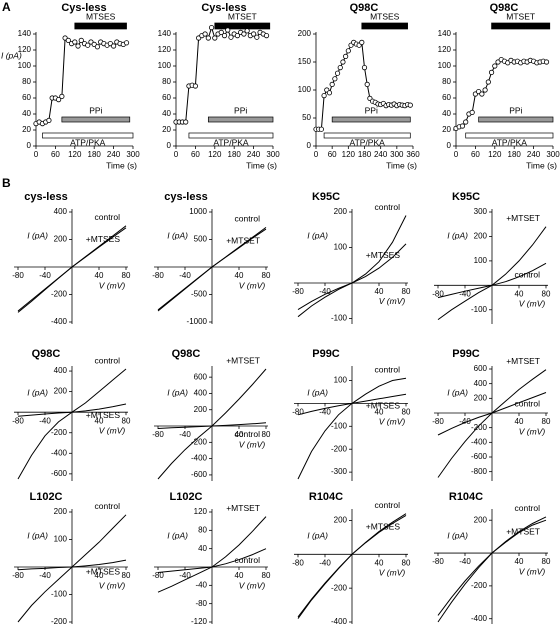  I want to click on y-tick-label: -400, so click(479, 441).